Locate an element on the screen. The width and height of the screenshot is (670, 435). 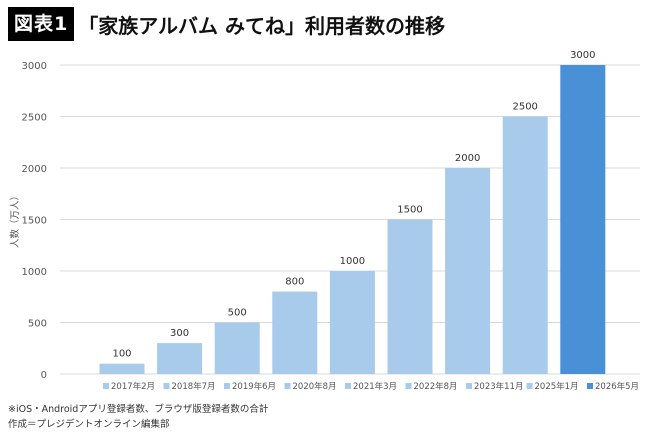
data-label: 3000 is located at coordinates (582, 55).